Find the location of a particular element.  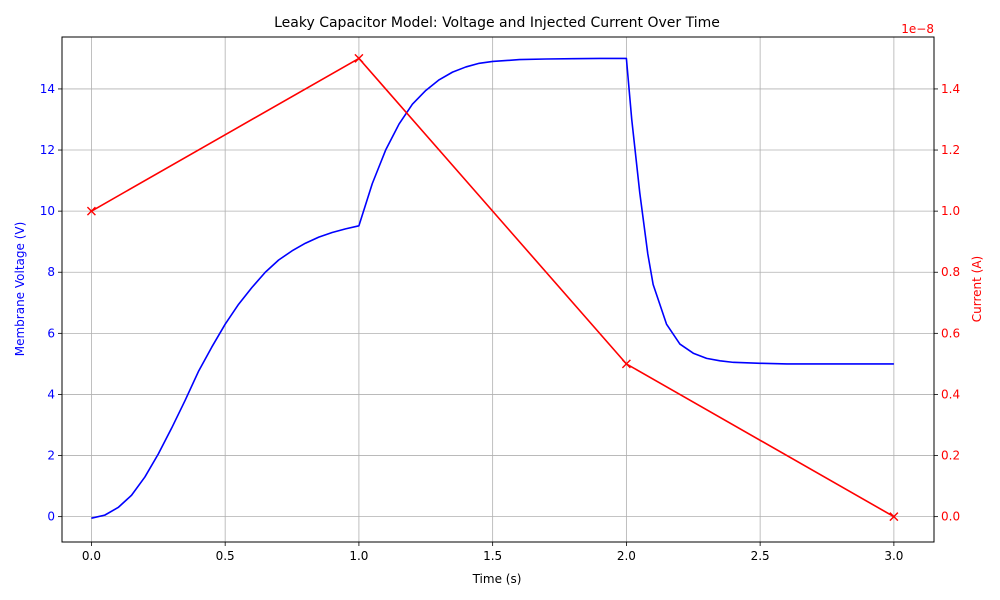

x-tick-label: 2.5 is located at coordinates (760, 556).